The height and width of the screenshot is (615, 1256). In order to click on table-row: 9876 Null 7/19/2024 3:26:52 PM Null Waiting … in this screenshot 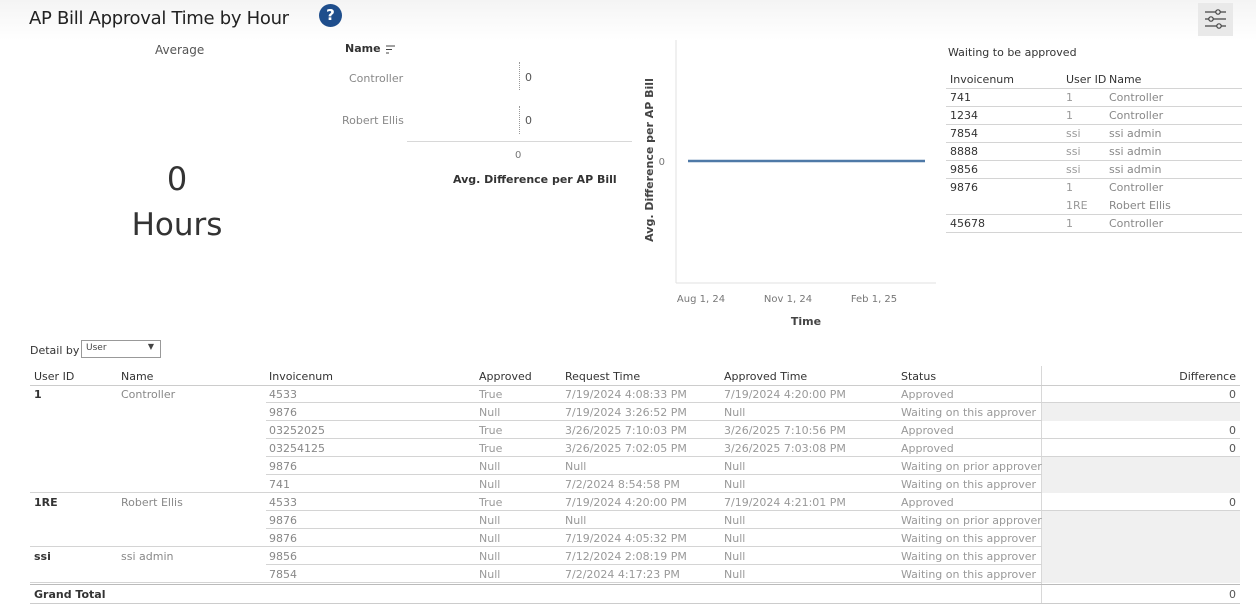, I will do `click(635, 412)`.